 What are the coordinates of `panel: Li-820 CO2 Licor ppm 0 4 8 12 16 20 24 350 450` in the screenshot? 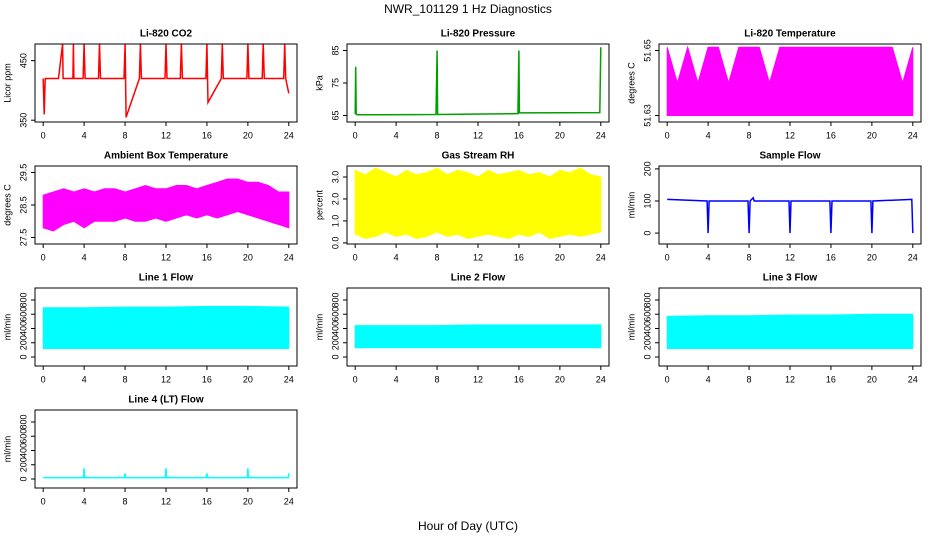 It's located at (150, 84).